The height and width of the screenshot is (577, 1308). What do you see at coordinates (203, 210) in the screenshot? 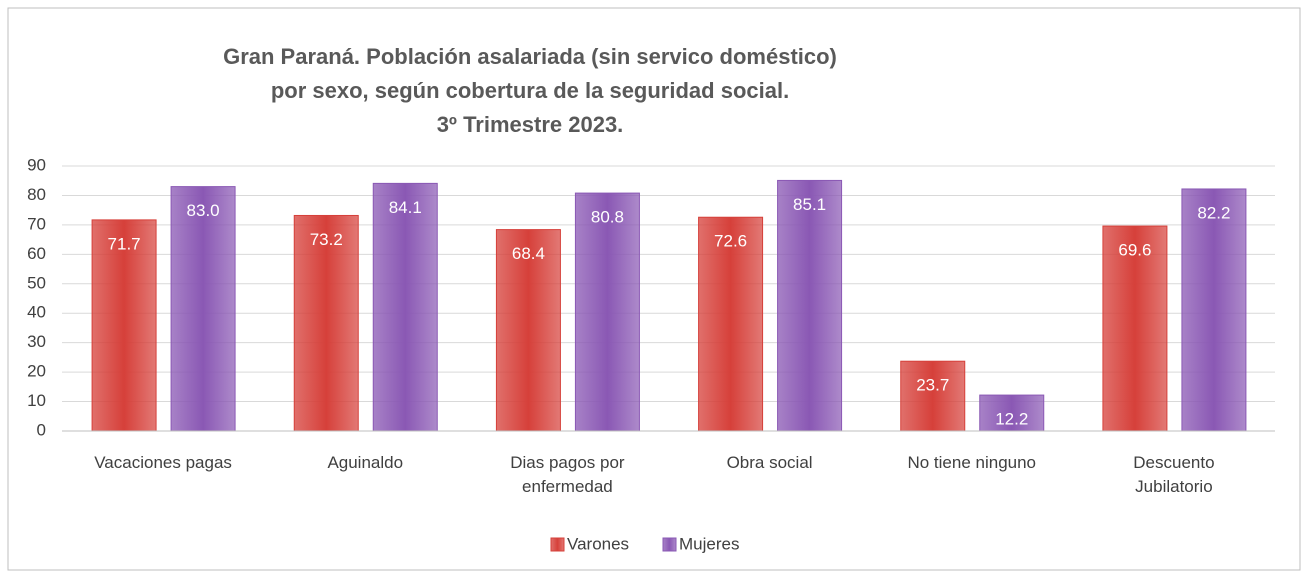
I see `value-label: 83.0` at bounding box center [203, 210].